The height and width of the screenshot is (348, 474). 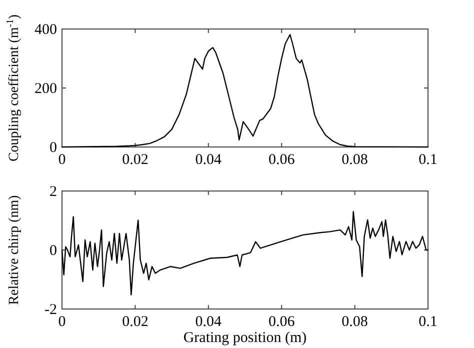 I want to click on y-tick-label: 400, so click(x=45, y=30).